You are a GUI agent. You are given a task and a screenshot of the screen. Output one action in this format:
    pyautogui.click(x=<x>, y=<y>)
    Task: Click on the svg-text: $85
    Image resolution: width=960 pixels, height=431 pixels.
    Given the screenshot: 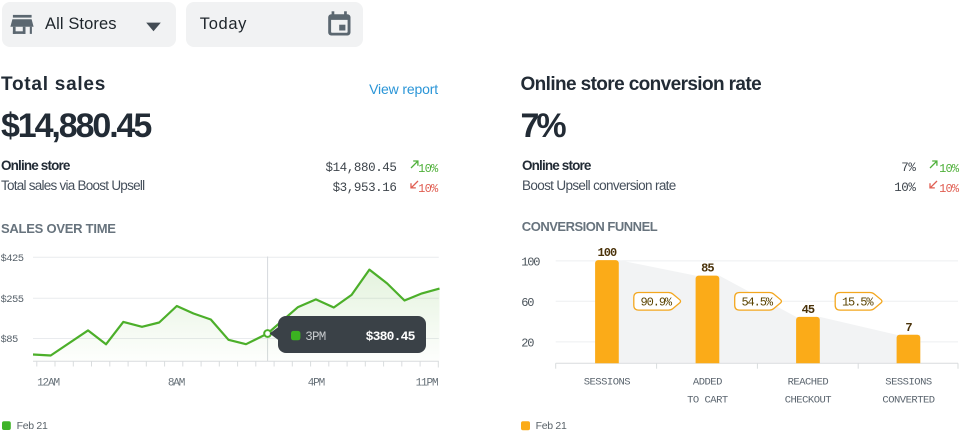 What is the action you would take?
    pyautogui.click(x=10, y=340)
    